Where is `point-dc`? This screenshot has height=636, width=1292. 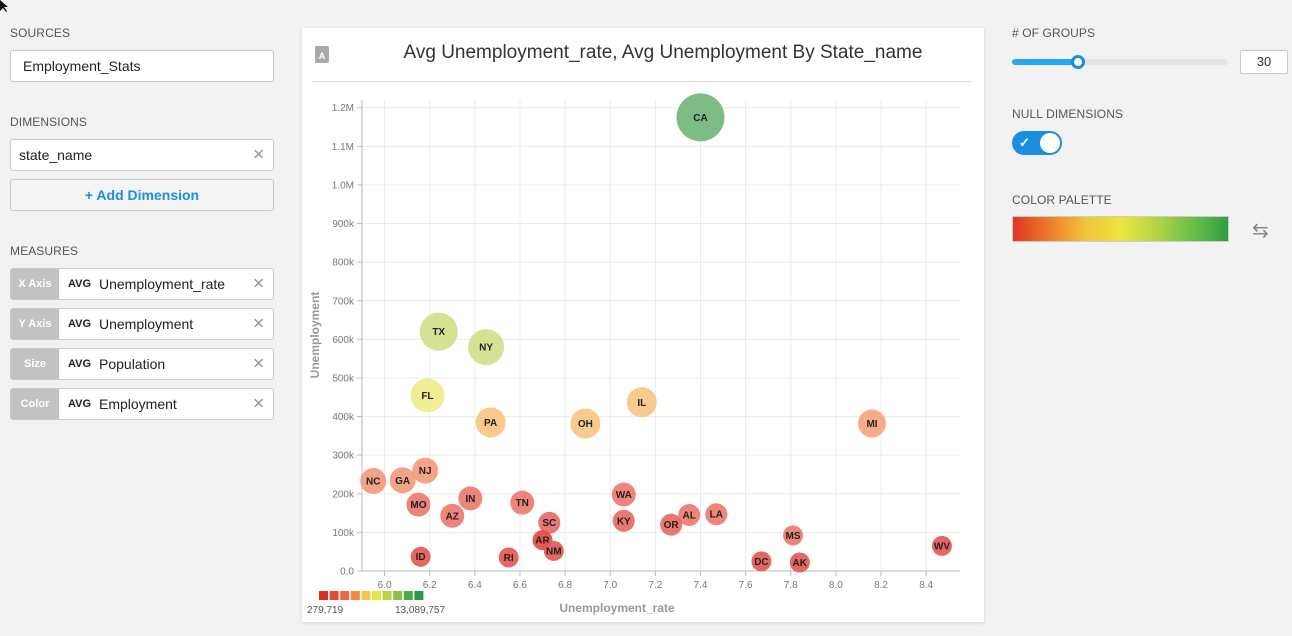 point-dc is located at coordinates (761, 561).